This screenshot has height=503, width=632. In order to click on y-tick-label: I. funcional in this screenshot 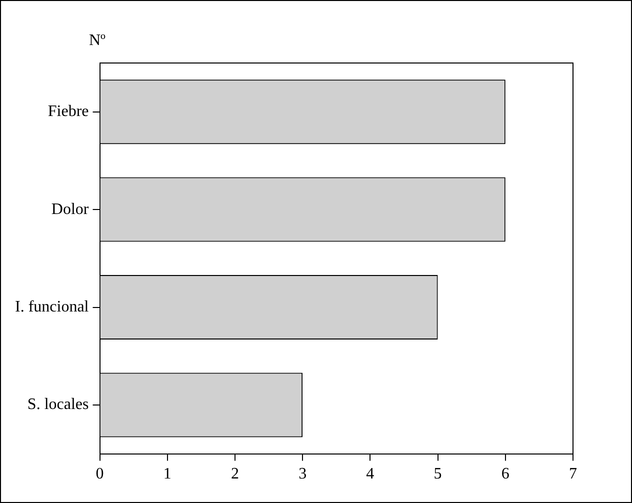, I will do `click(52, 307)`.